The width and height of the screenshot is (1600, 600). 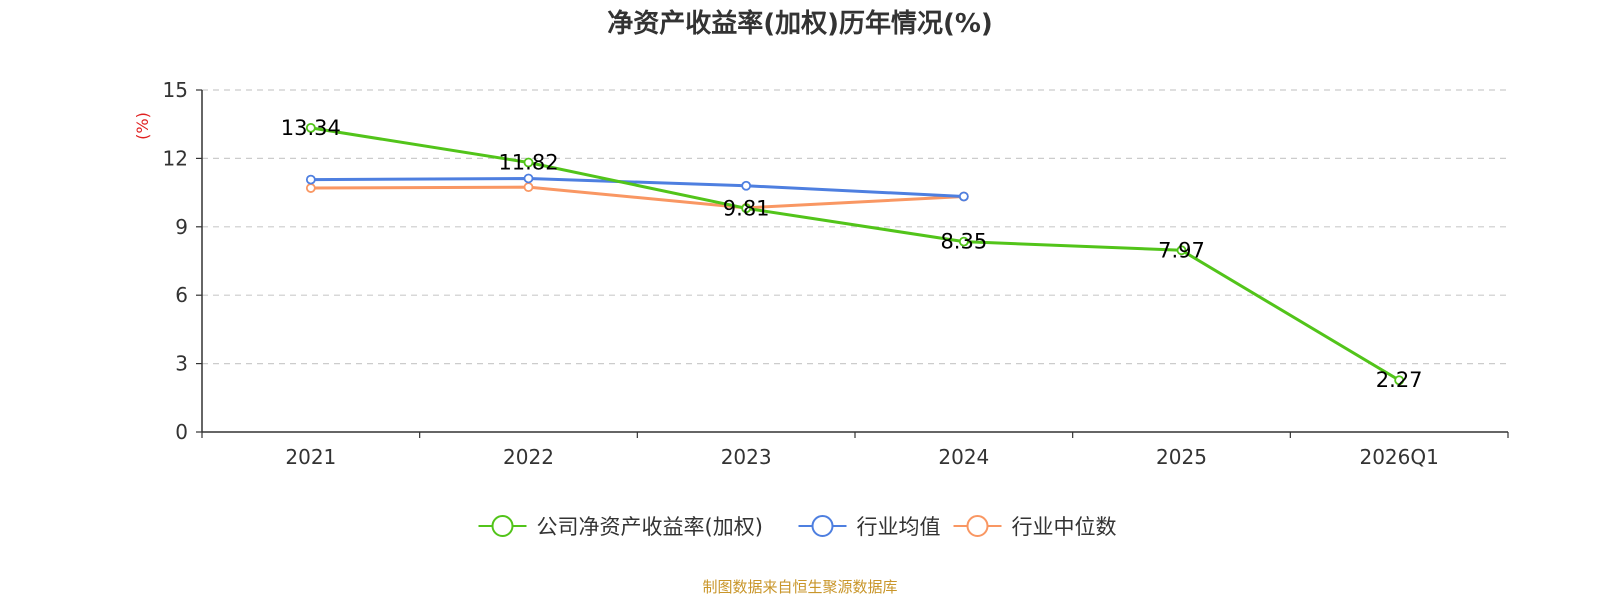 What do you see at coordinates (1064, 527) in the screenshot?
I see `legend-label: 行业中位数` at bounding box center [1064, 527].